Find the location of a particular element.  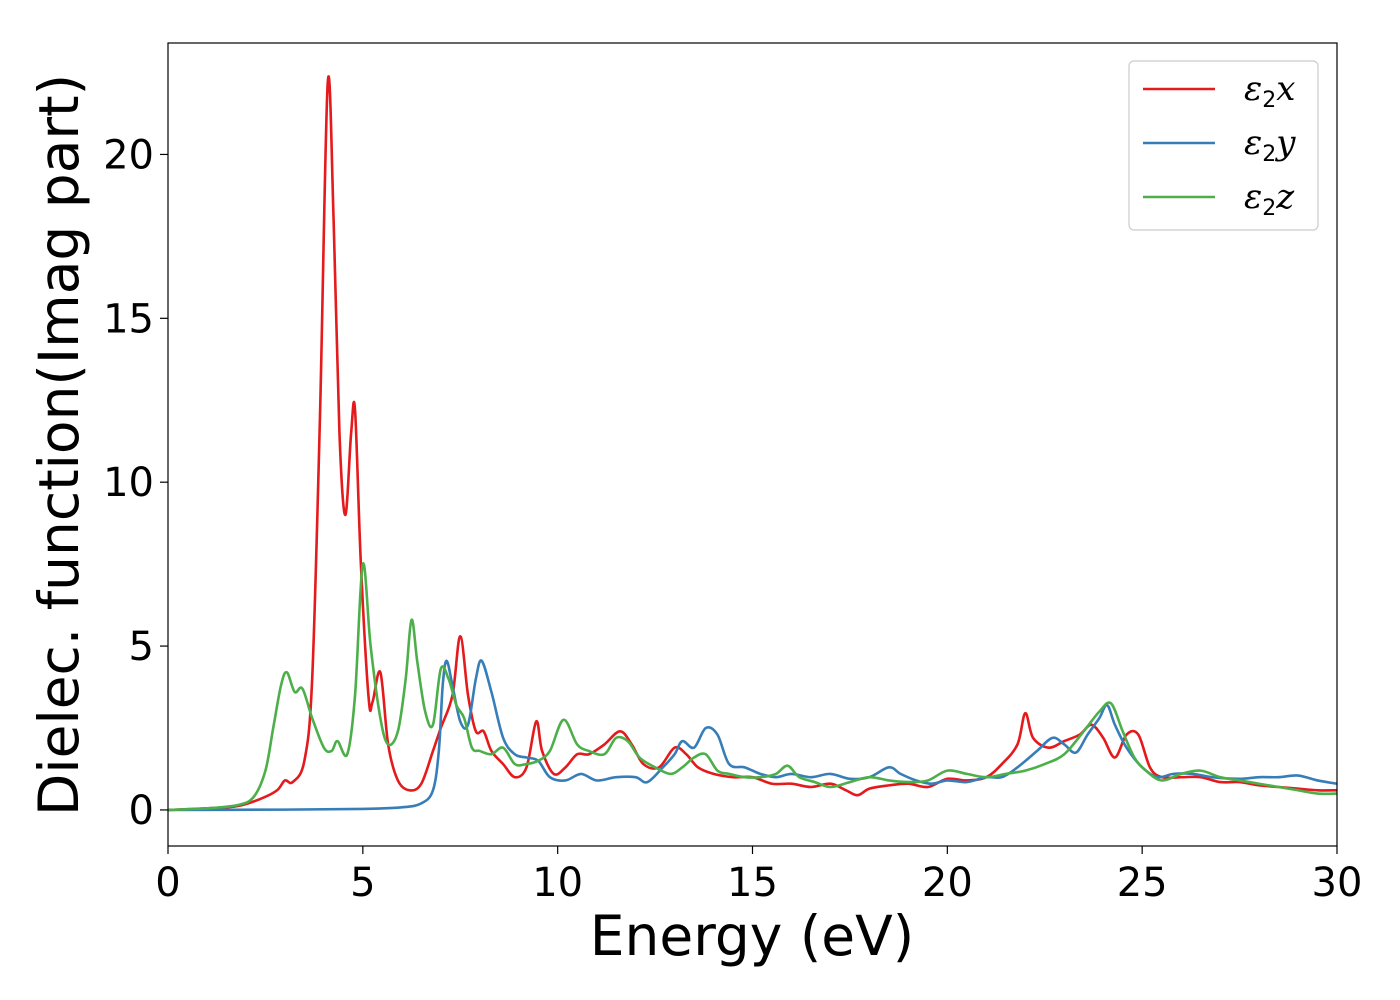

x-tick-label: 20 is located at coordinates (947, 883).